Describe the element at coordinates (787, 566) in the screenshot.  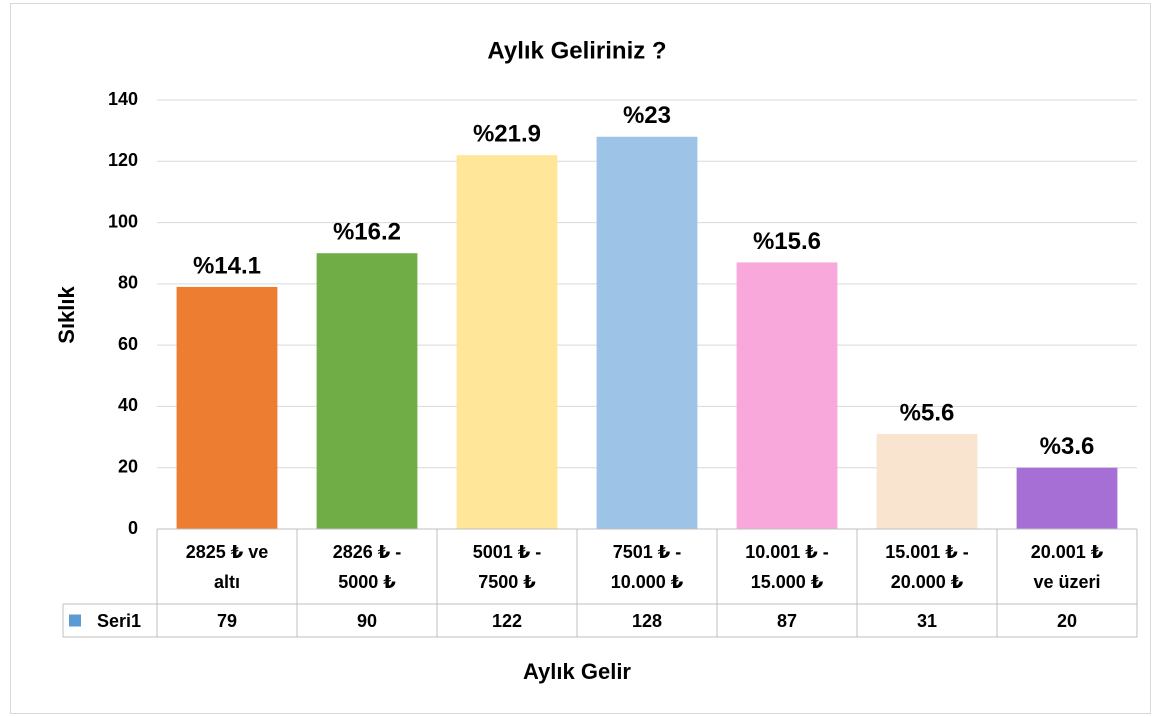
I see `x-tick-label: 10.001 ₺ - 15.000 ₺` at that location.